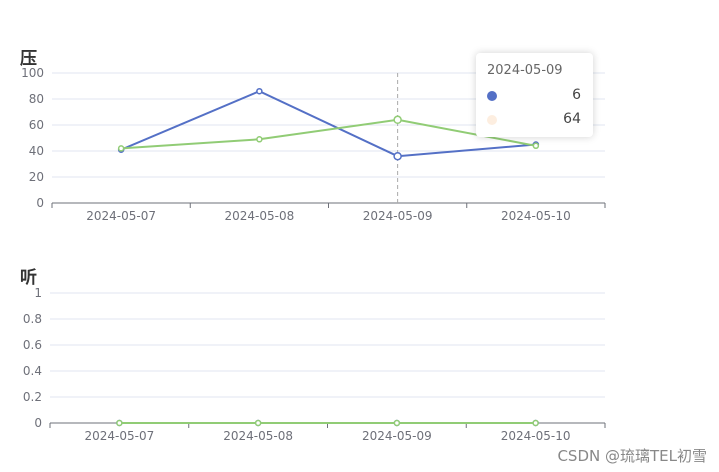 The width and height of the screenshot is (719, 472). I want to click on tooltip-row: 6, so click(534, 96).